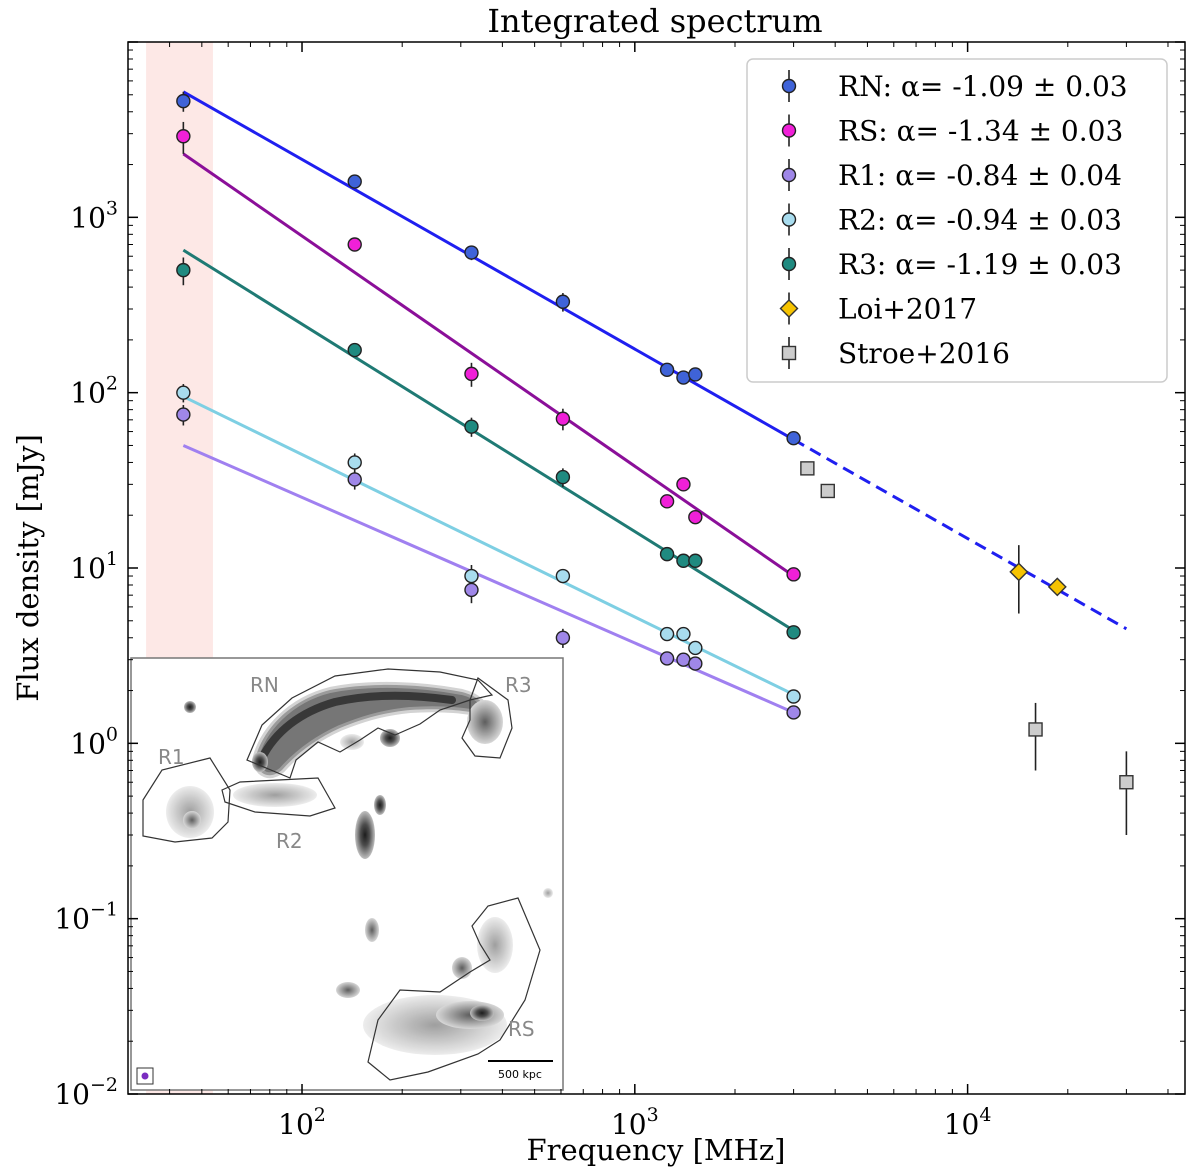  Describe the element at coordinates (907, 309) in the screenshot. I see `legend-label: Loi+2017` at that location.